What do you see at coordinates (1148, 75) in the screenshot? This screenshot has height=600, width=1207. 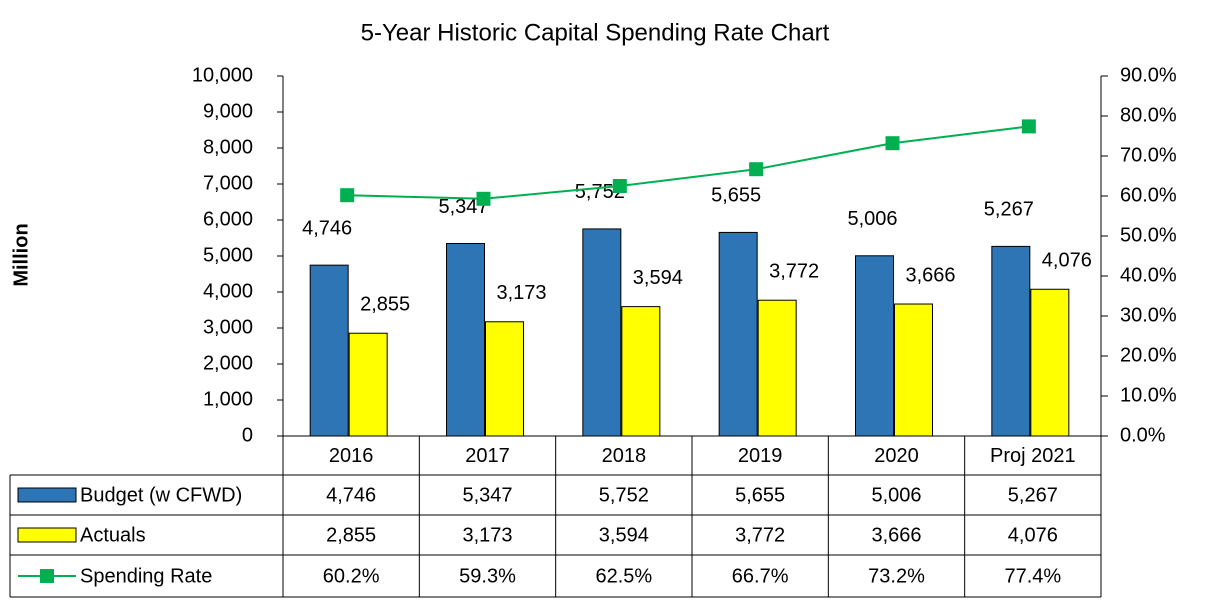 I see `y2-tick-label: 90.0%` at bounding box center [1148, 75].